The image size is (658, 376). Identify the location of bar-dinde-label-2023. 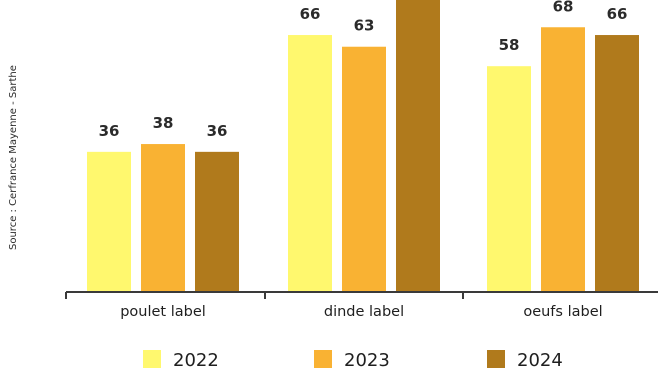
(364, 169).